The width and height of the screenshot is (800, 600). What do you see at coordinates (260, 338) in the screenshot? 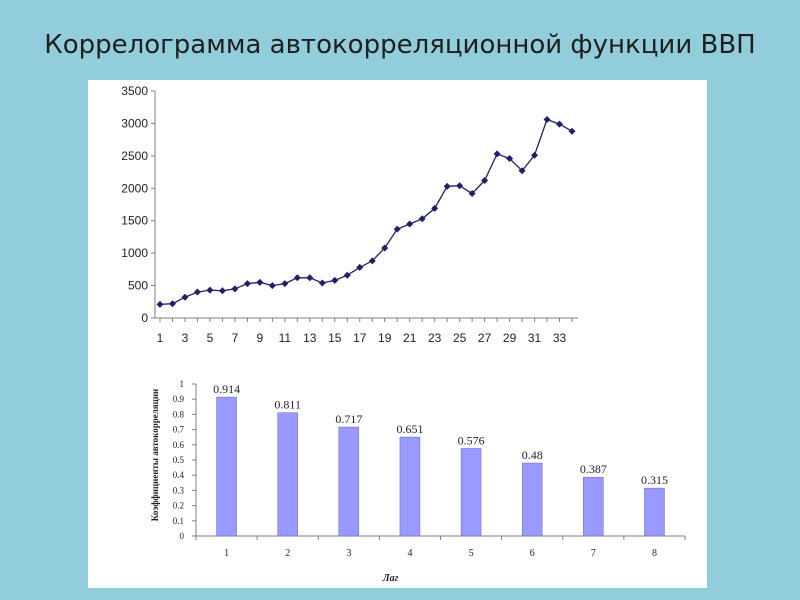
I see `x-tick-label: 9` at bounding box center [260, 338].